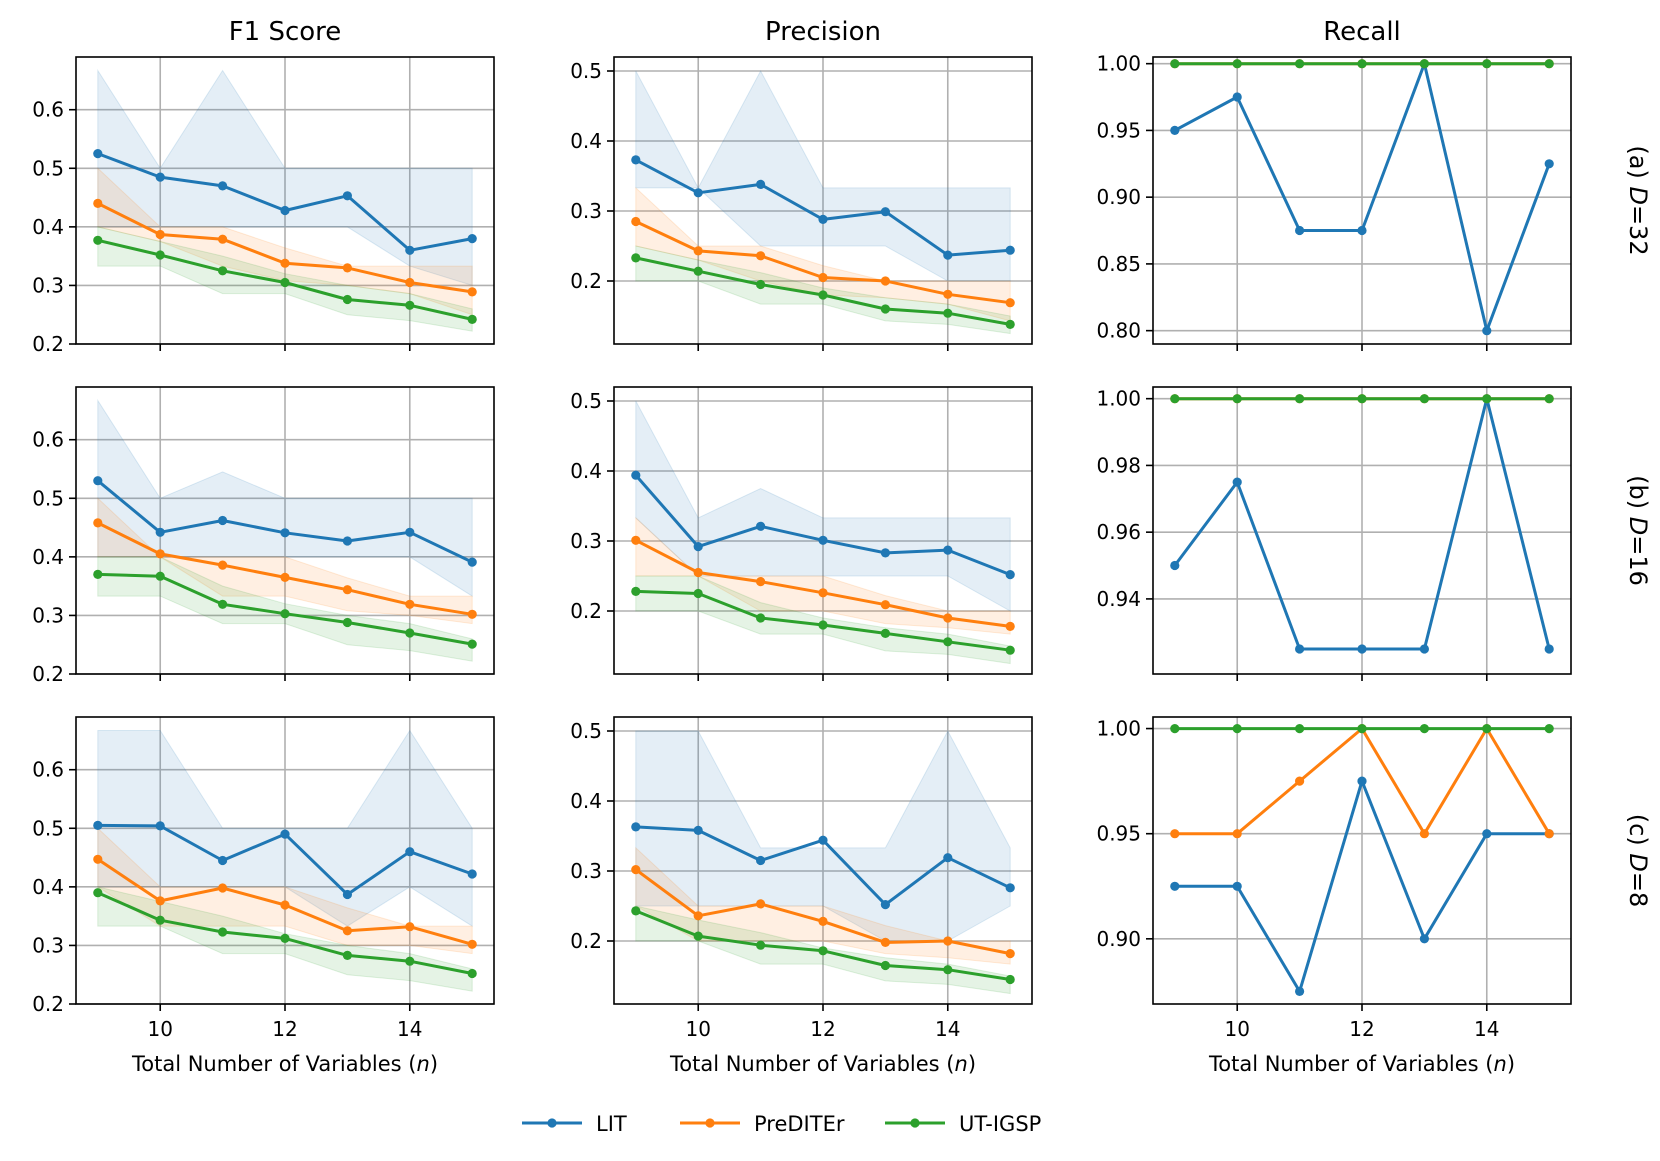 The height and width of the screenshot is (1161, 1660). What do you see at coordinates (48, 674) in the screenshot?
I see `y-tick-label: 0.2` at bounding box center [48, 674].